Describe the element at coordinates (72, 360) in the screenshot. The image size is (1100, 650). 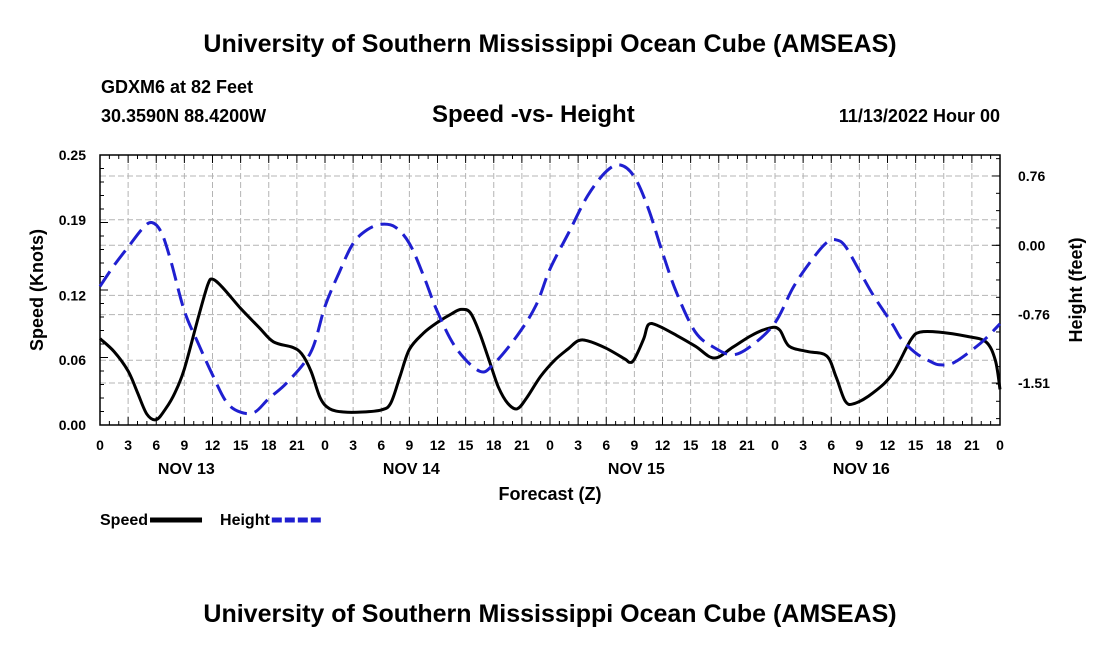
I see `y-tick-label: 0.06` at that location.